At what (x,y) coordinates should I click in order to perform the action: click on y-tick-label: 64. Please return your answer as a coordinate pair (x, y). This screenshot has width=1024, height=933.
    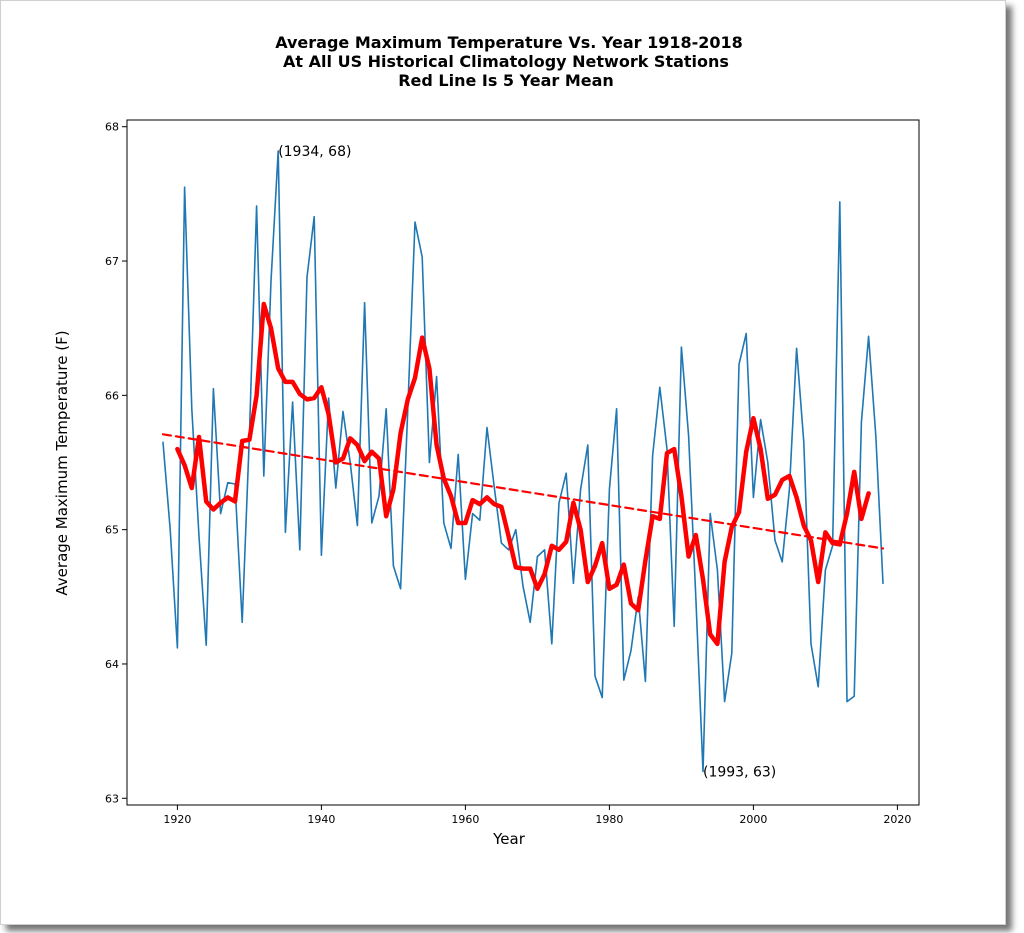
    Looking at the image, I should click on (112, 664).